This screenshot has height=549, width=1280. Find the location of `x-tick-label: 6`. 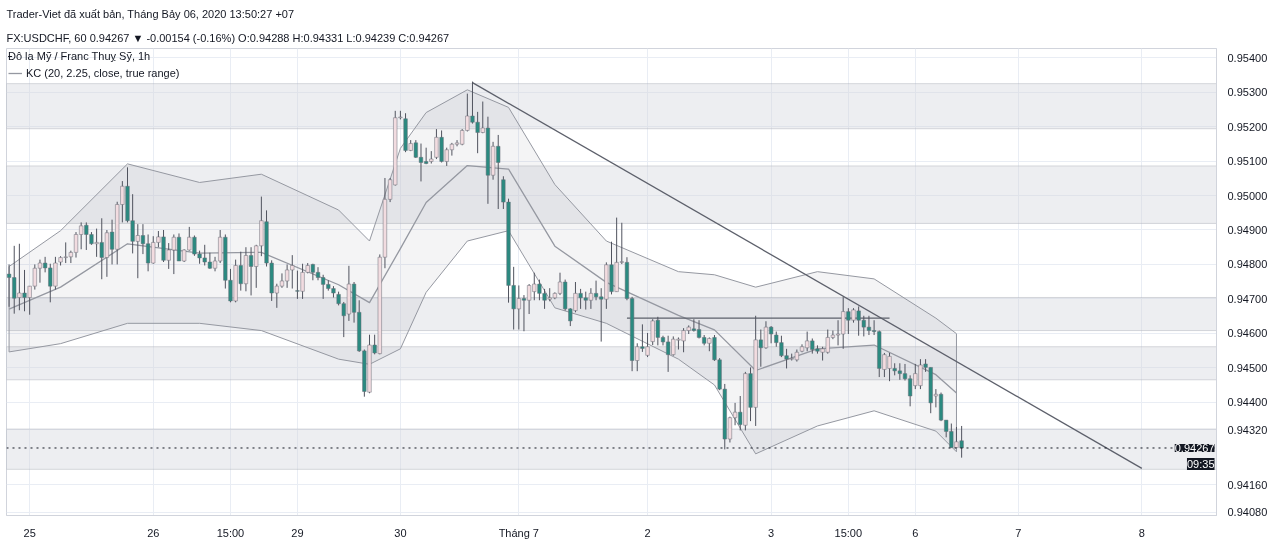

x-tick-label: 6 is located at coordinates (915, 532).